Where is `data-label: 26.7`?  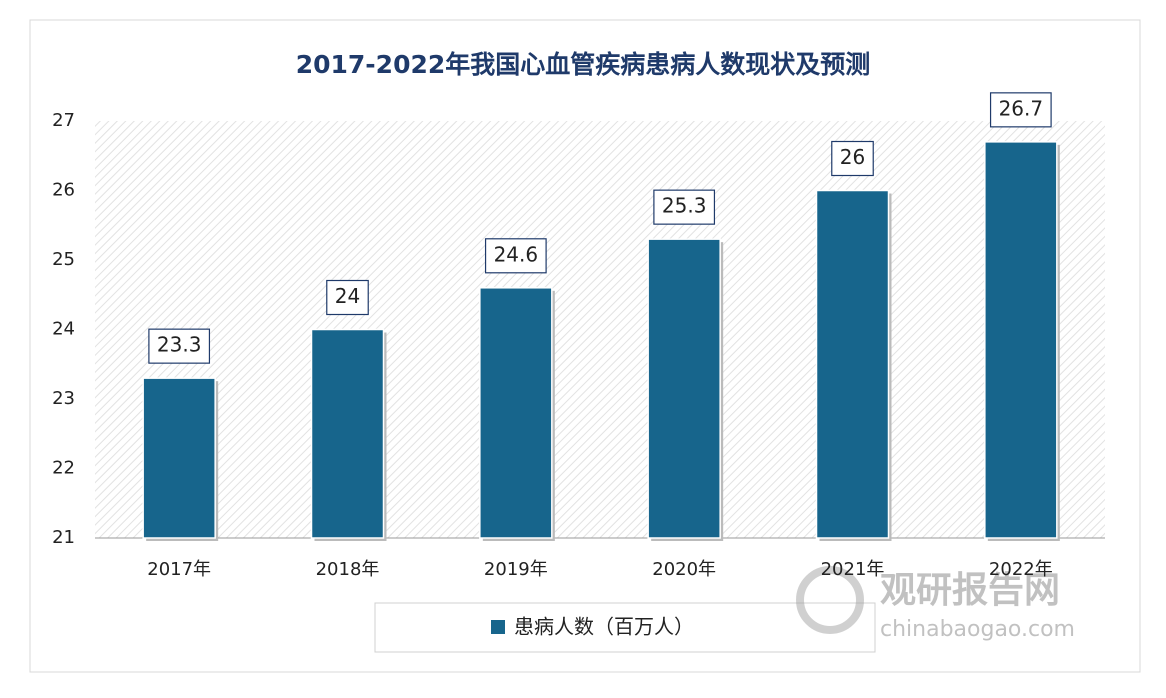
data-label: 26.7 is located at coordinates (1021, 108).